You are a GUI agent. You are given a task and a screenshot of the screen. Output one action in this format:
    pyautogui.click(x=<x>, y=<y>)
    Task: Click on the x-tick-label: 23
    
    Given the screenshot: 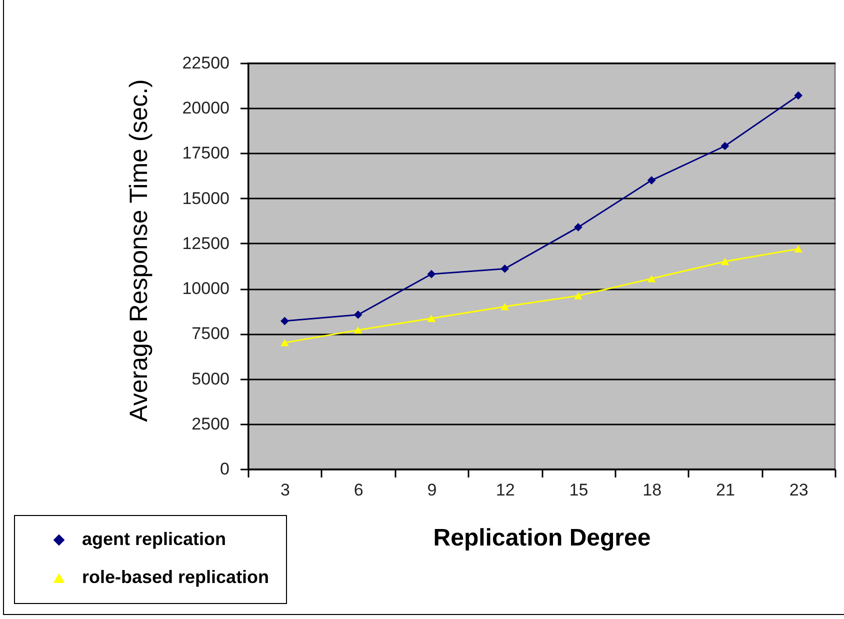 What is the action you would take?
    pyautogui.click(x=798, y=490)
    